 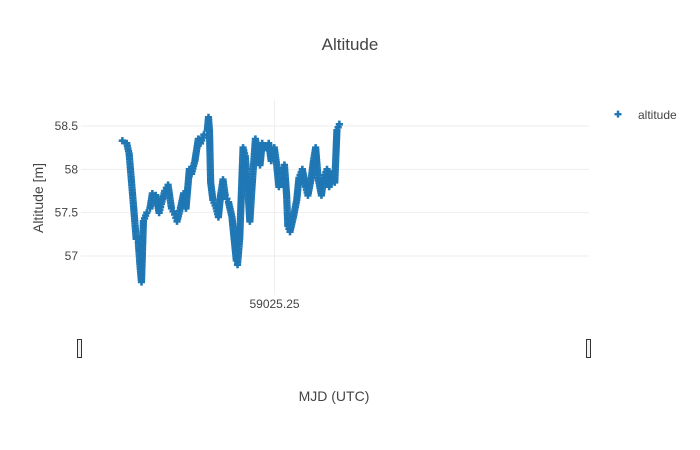 I want to click on x-axis-title: MJD (UTC), so click(x=334, y=396).